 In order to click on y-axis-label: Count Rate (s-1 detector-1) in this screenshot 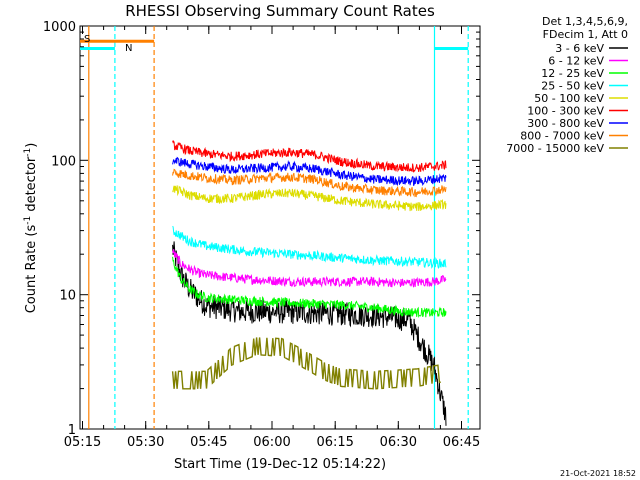, I will do `click(31, 228)`.